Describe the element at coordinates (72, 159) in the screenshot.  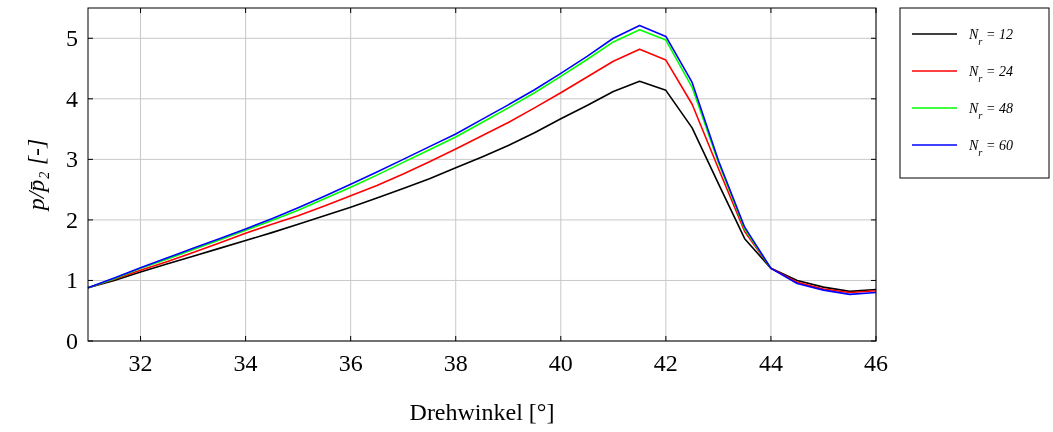
I see `y-tick-label: 3` at that location.